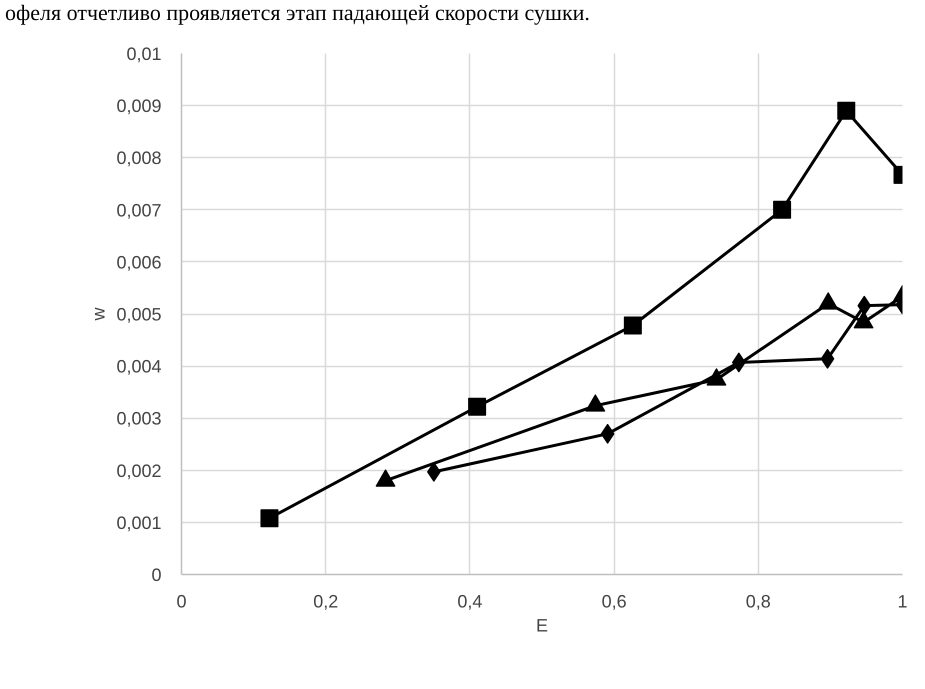  Describe the element at coordinates (139, 470) in the screenshot. I see `y-tick-label: 0,002` at that location.